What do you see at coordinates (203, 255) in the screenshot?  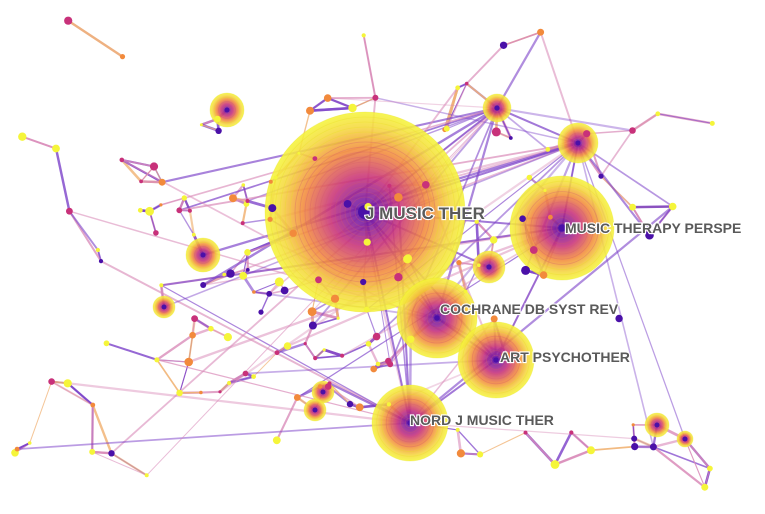 I see `node-left-mid` at bounding box center [203, 255].